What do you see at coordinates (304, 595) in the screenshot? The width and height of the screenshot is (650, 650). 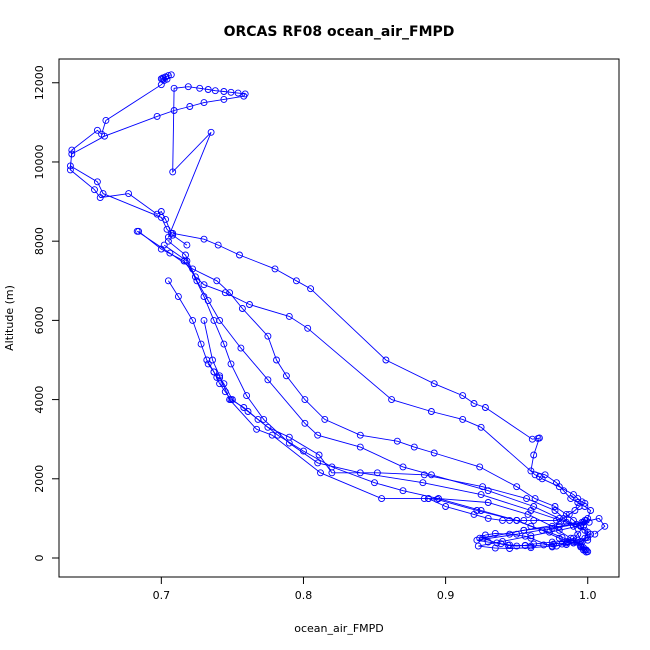 I see `x-tick-label: 0.8` at bounding box center [304, 595].